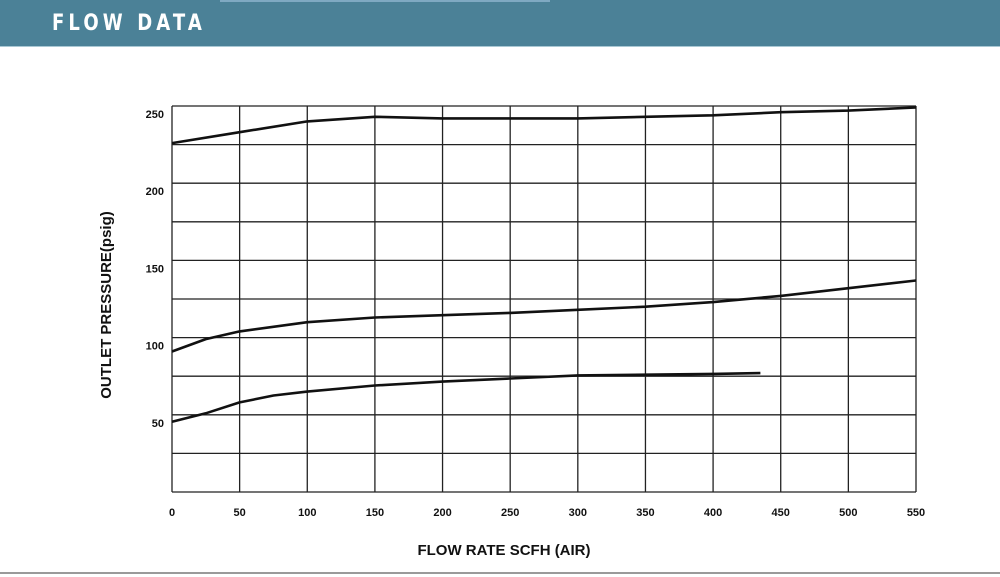 The width and height of the screenshot is (1000, 577). What do you see at coordinates (155, 269) in the screenshot?
I see `y-tick-label: 150` at bounding box center [155, 269].